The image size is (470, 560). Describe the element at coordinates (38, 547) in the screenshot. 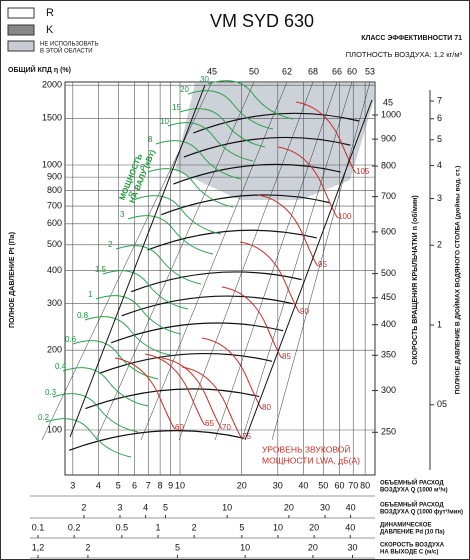

I see `tick-label: 1,2` at that location.